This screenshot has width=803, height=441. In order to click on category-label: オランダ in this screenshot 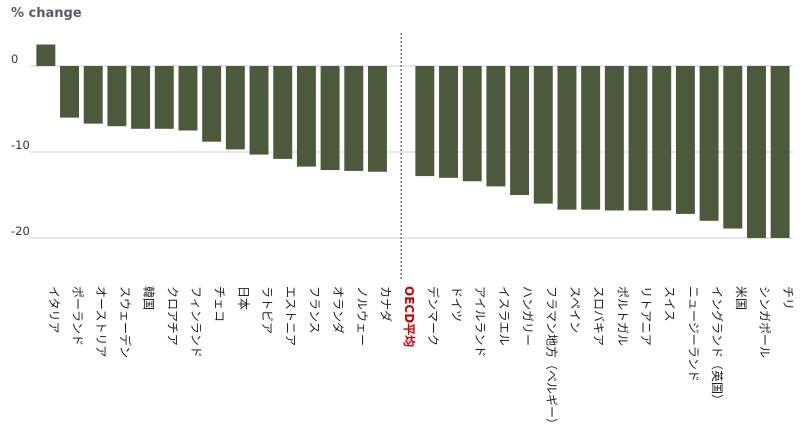, I will do `click(338, 310)`.